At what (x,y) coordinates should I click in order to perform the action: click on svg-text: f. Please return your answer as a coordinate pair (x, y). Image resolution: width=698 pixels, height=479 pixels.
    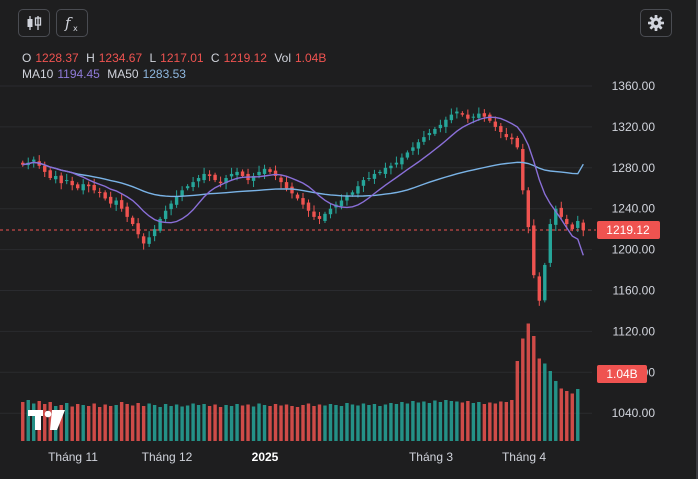
    Looking at the image, I should click on (68, 23).